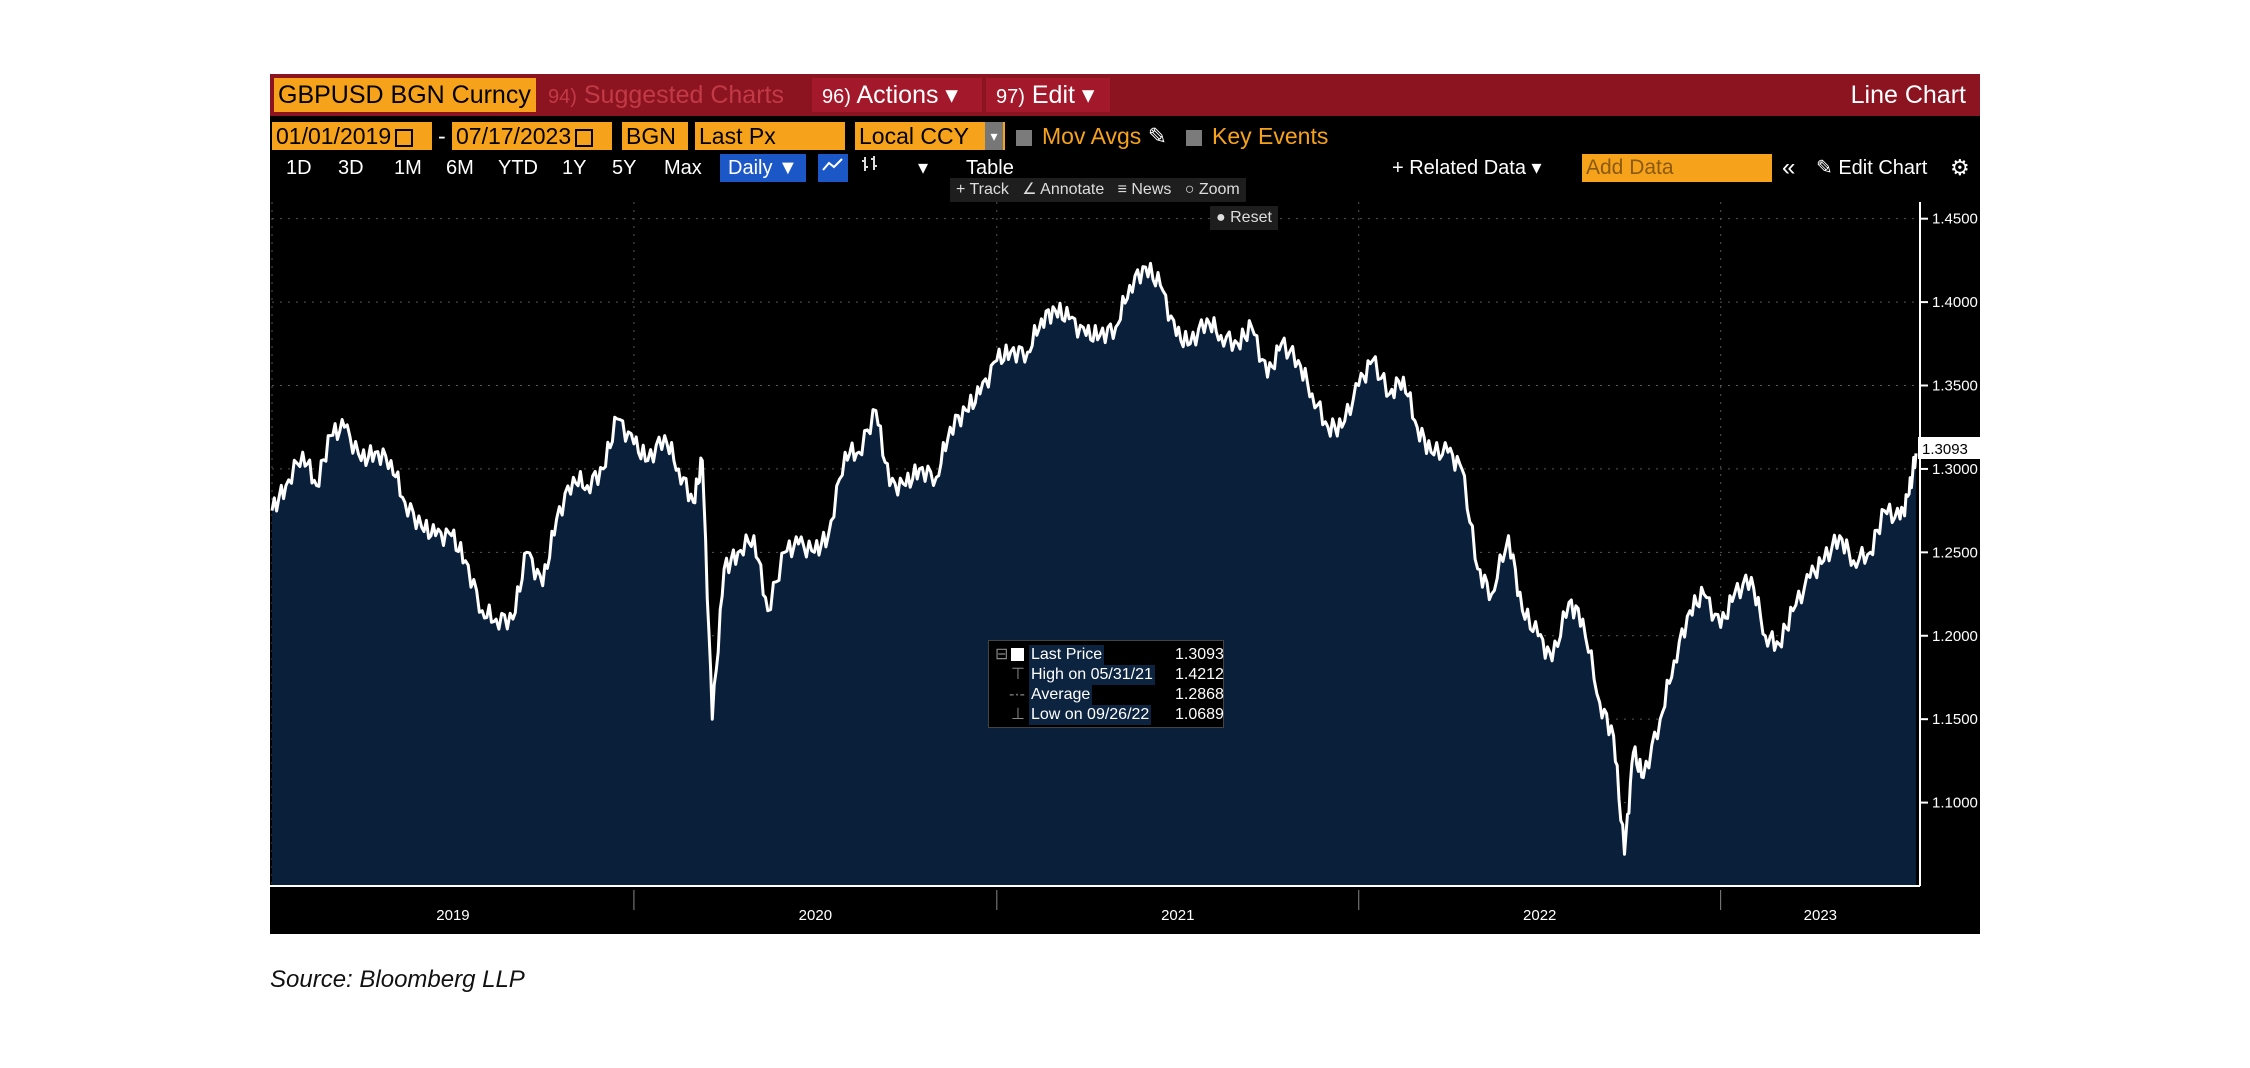  I want to click on add-data-input: Add Data, so click(1677, 168).